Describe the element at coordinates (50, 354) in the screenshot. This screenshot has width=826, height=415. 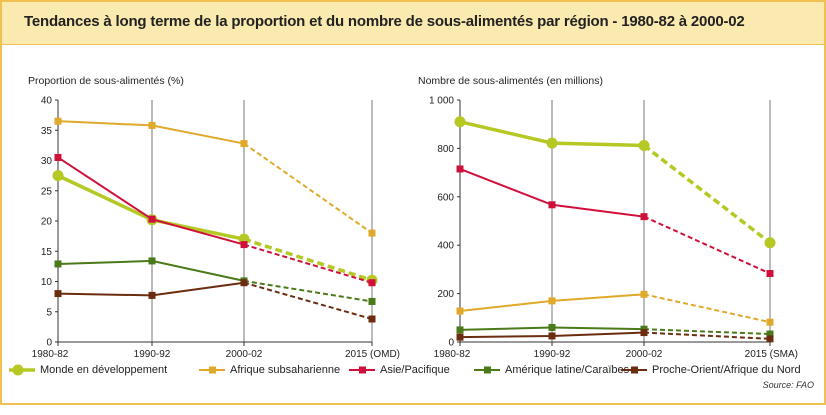
I see `chart-0-xtick-label: 1980-82` at that location.